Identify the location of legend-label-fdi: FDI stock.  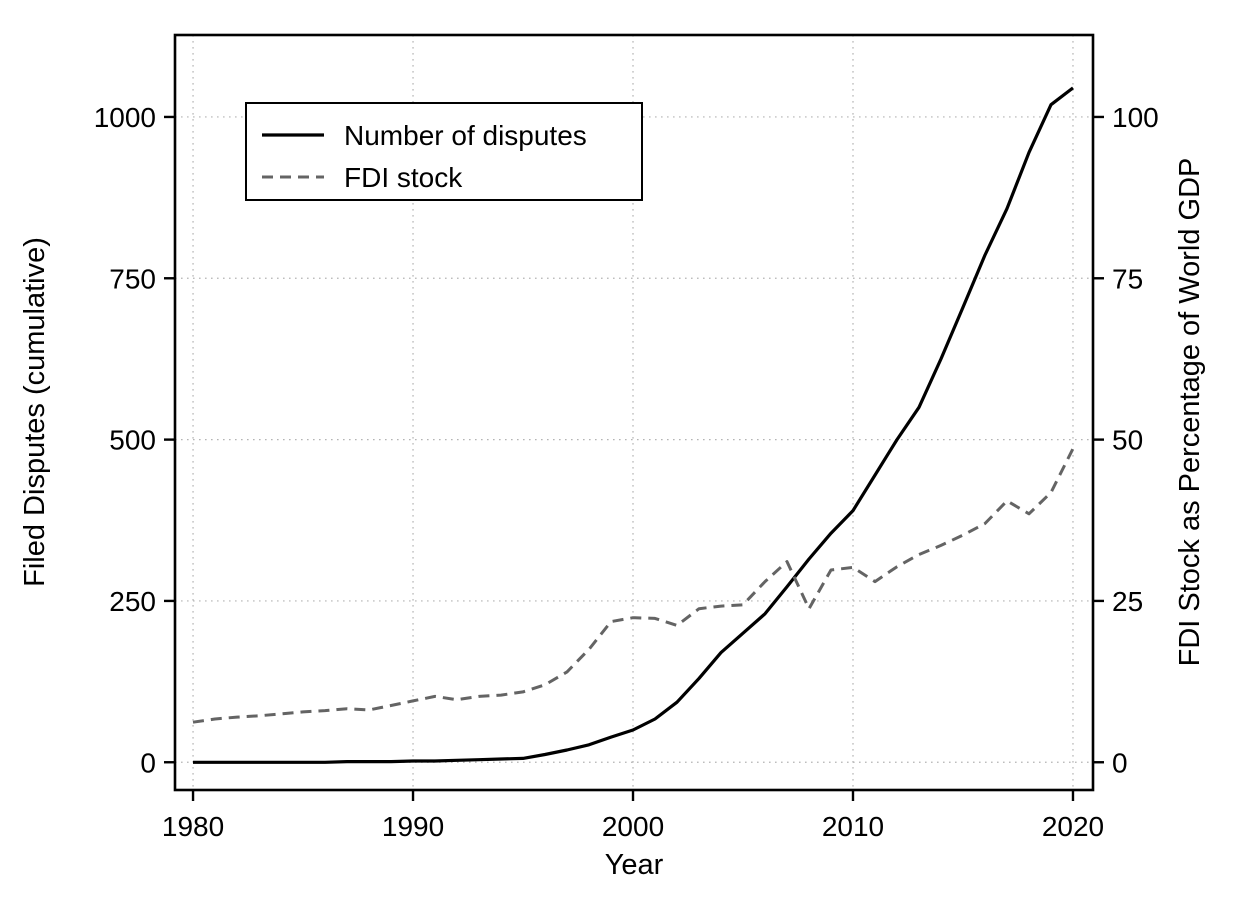
(403, 177).